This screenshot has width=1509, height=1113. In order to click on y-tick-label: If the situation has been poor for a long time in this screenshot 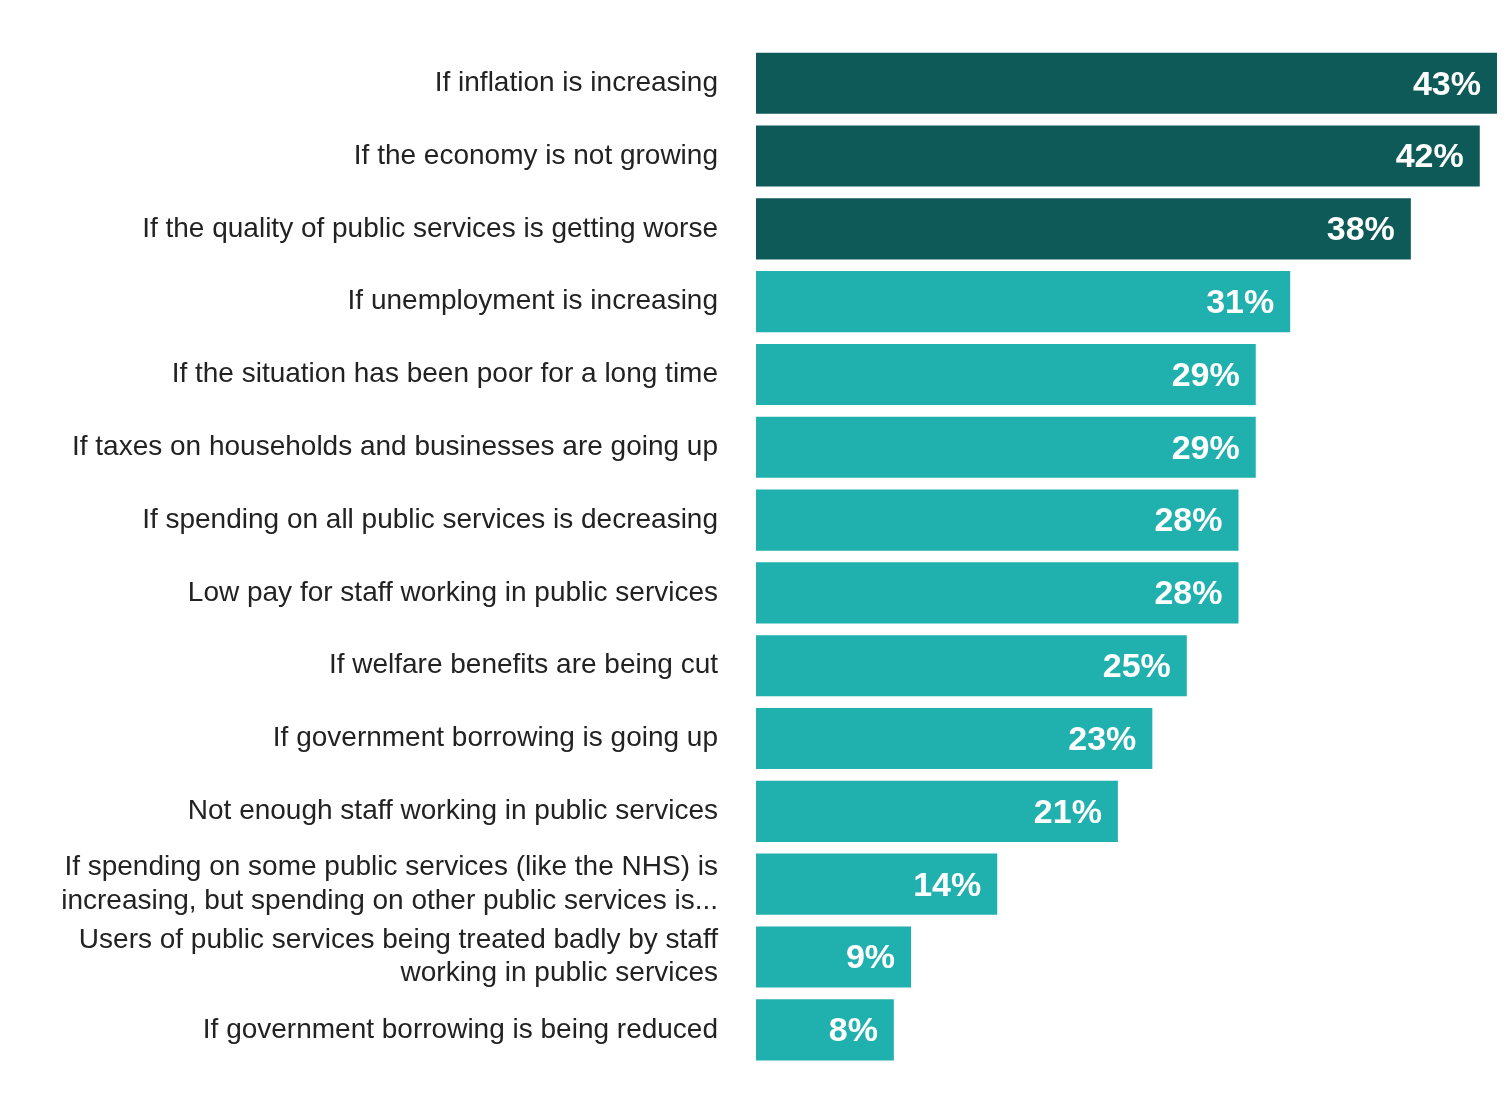, I will do `click(444, 373)`.